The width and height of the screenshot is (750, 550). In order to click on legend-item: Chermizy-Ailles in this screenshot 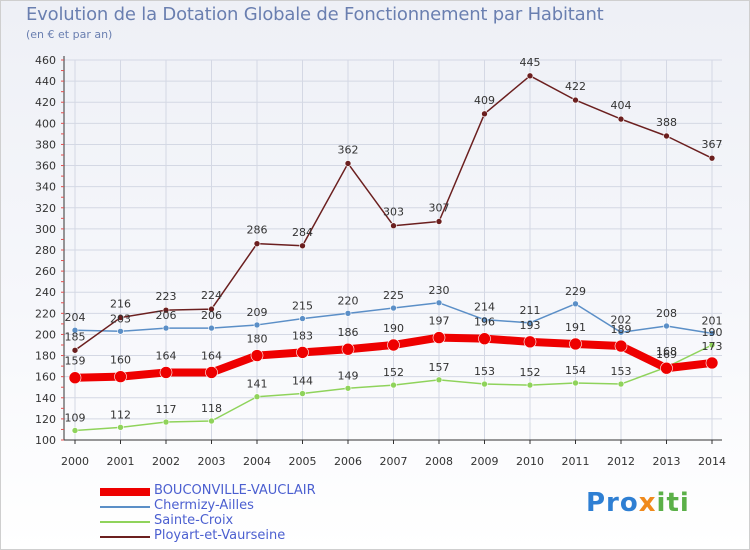, I will do `click(230, 506)`.